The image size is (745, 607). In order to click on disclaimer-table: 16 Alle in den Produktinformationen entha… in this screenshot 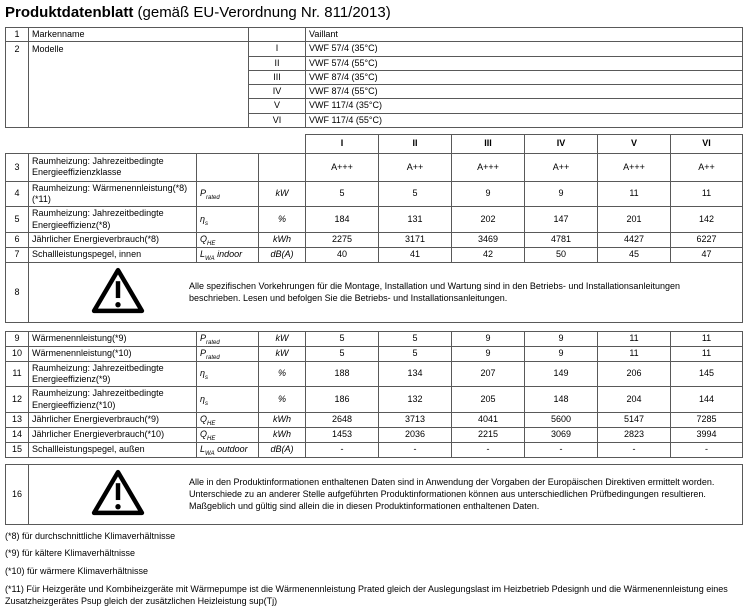, I will do `click(374, 494)`.